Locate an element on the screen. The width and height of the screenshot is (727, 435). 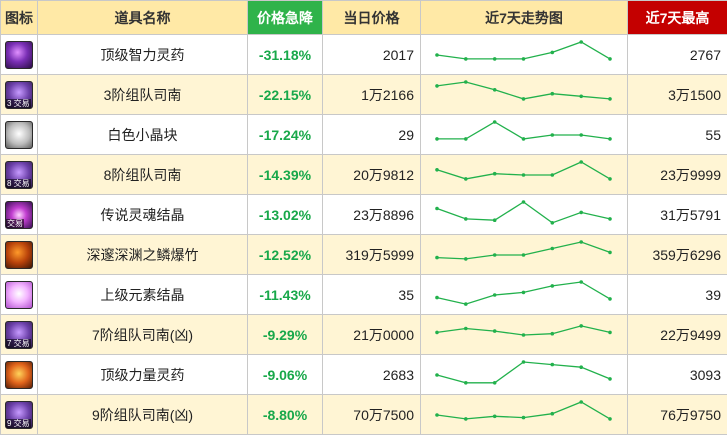
item-name: 3阶组队司南 is located at coordinates (143, 95).